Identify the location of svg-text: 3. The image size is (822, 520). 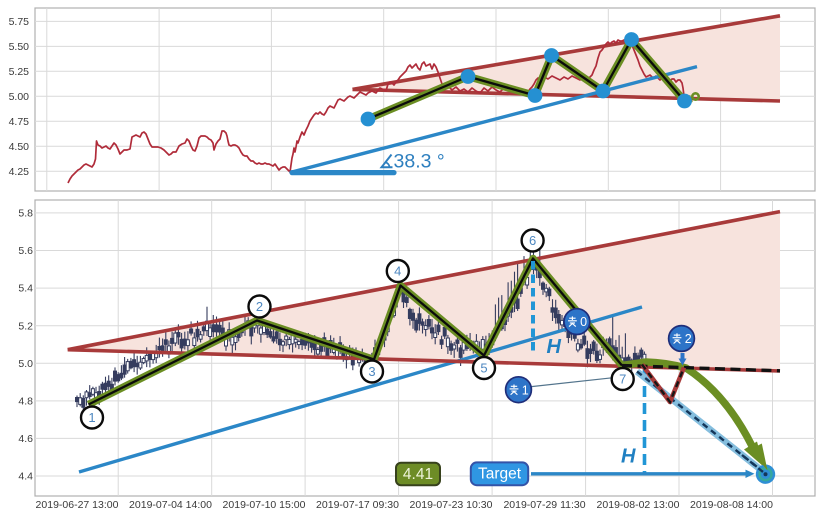
(371, 371).